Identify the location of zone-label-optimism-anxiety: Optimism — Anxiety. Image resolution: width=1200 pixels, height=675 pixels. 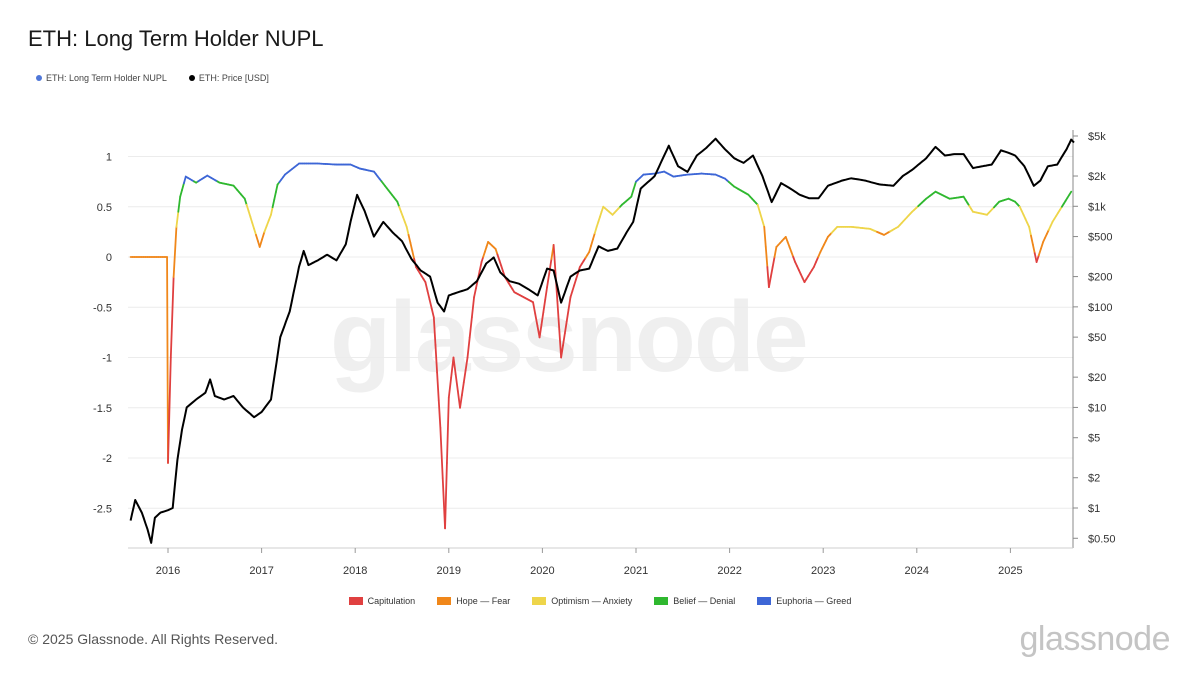
(592, 601).